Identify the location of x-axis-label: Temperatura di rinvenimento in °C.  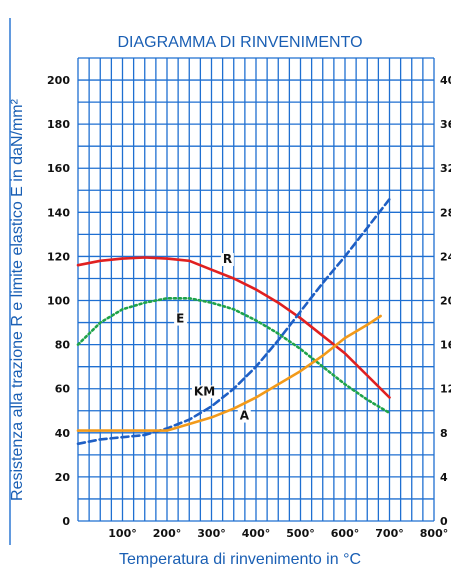
(240, 559).